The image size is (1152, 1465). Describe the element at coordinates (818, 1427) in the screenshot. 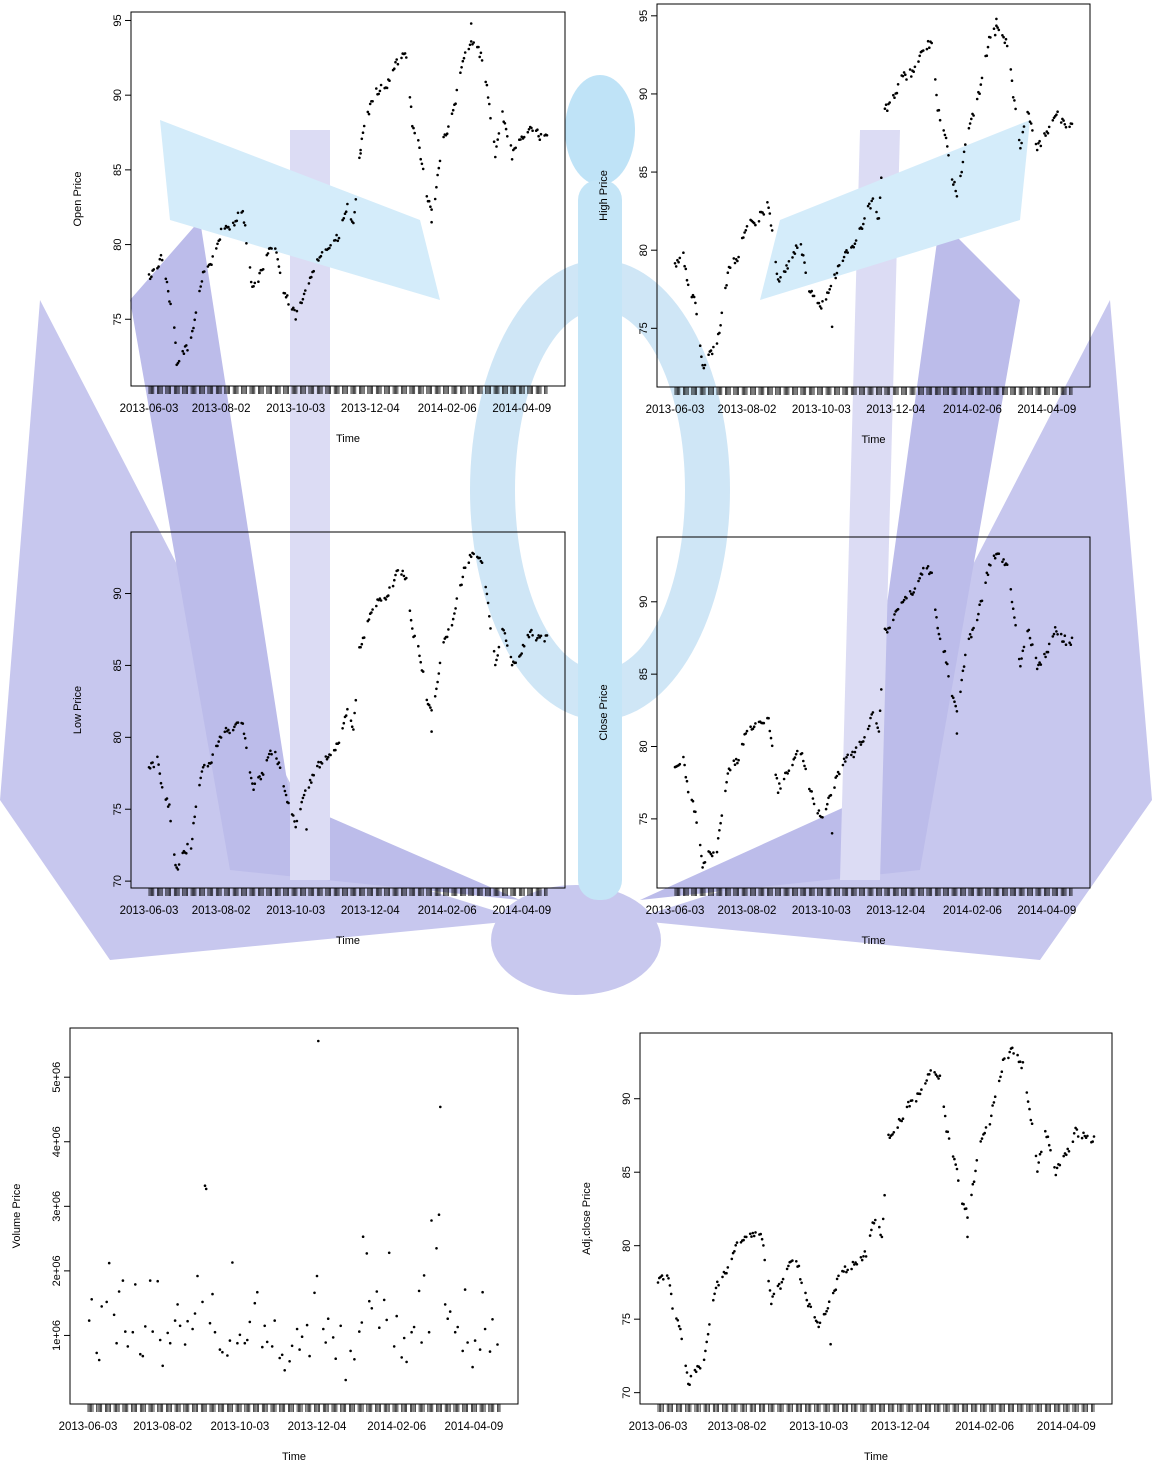

I see `x-tick-label: 2013-10-03` at that location.